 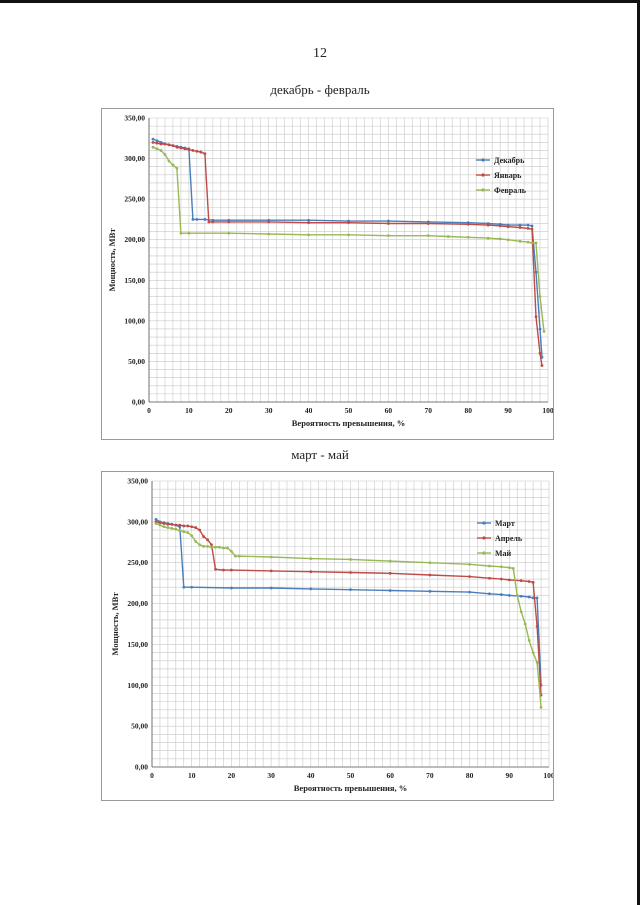 I want to click on x-tick-label: 60, so click(x=389, y=410).